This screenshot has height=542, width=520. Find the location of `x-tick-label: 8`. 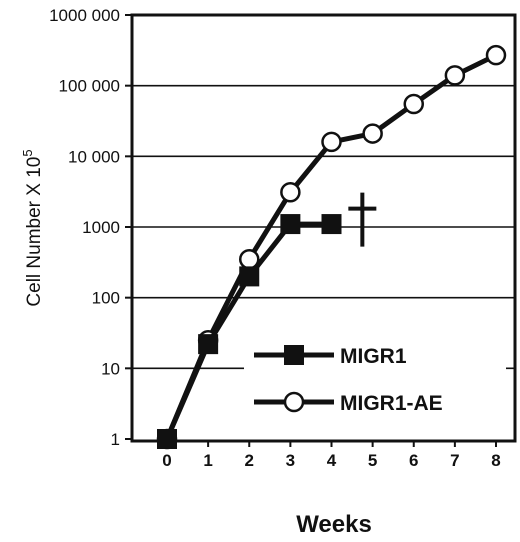

x-tick-label: 8 is located at coordinates (495, 460).